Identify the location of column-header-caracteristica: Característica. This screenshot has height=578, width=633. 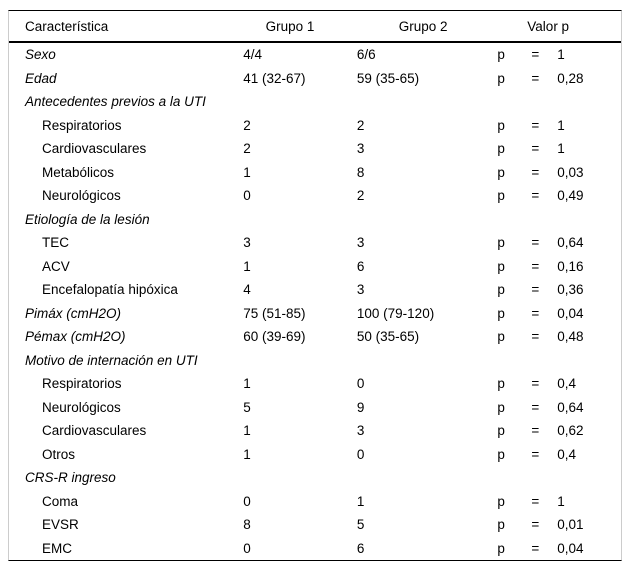
(67, 26).